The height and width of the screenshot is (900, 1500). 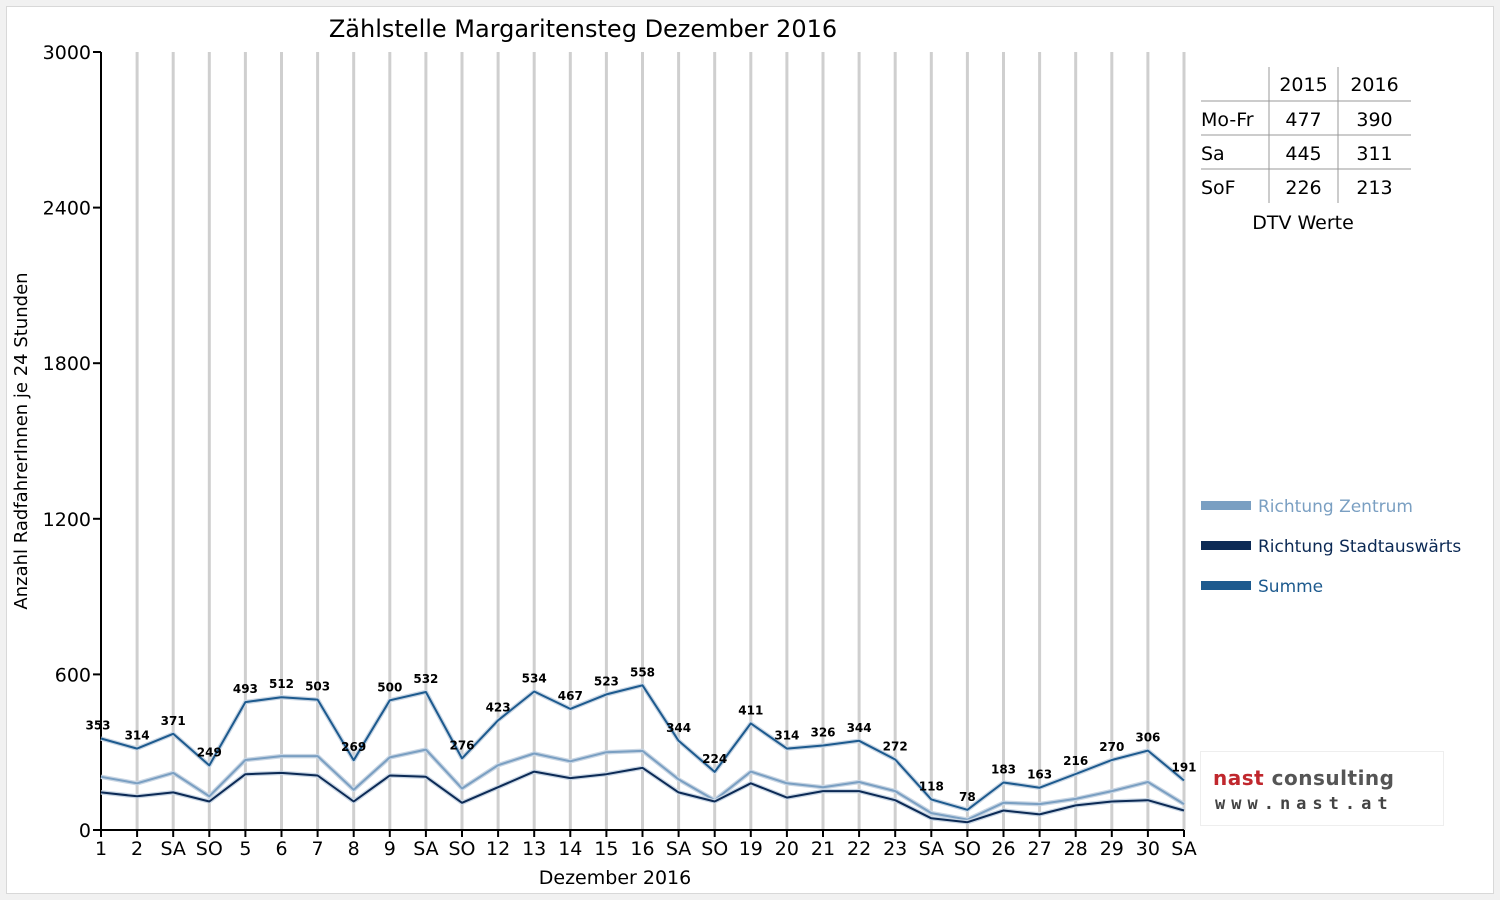 What do you see at coordinates (534, 679) in the screenshot?
I see `data-label: 534` at bounding box center [534, 679].